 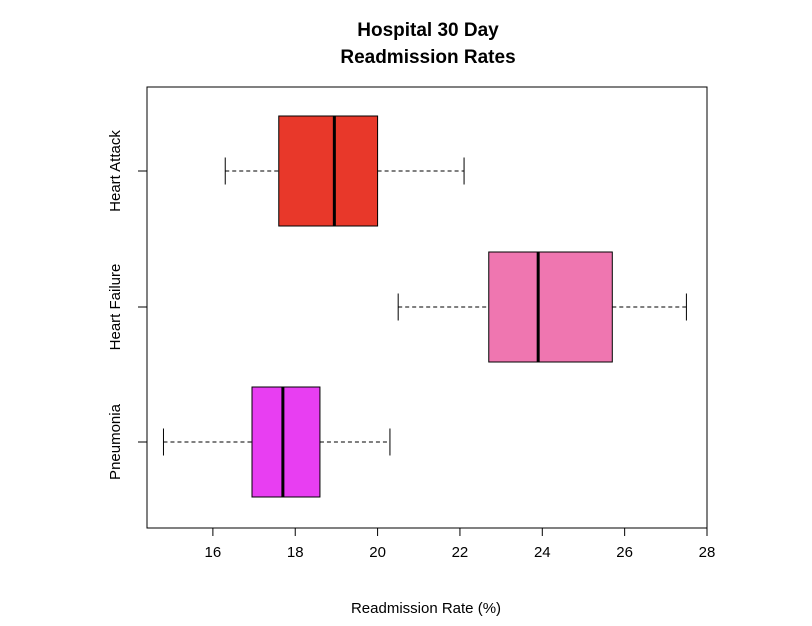 What do you see at coordinates (115, 441) in the screenshot?
I see `y-tick-label-pneumonia: Pneumonia` at bounding box center [115, 441].